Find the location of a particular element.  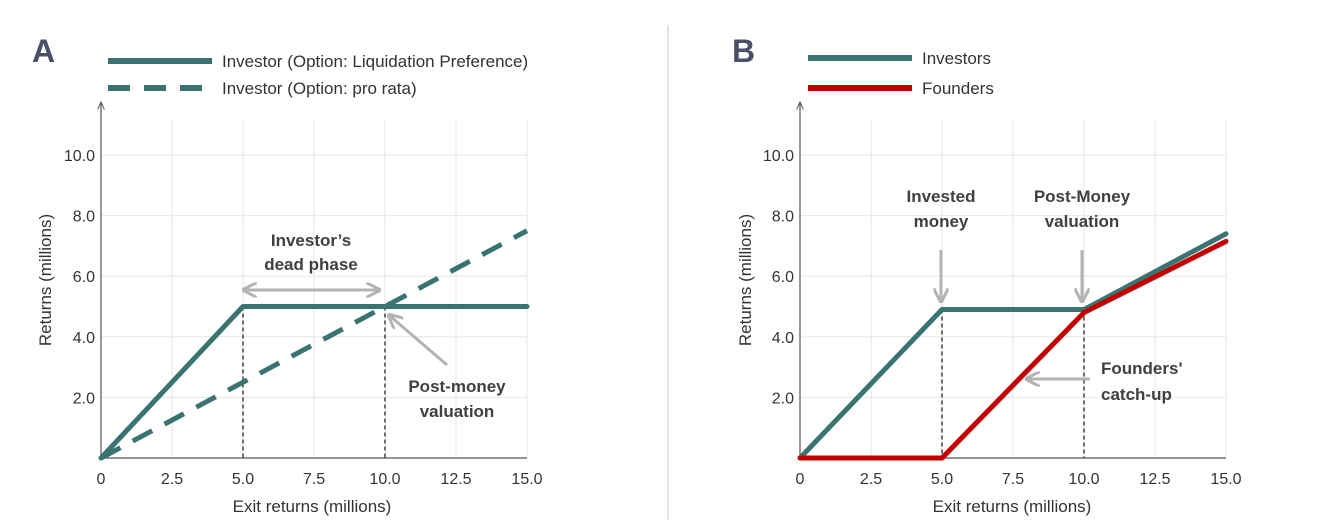

vlines-b is located at coordinates (1013, 383).